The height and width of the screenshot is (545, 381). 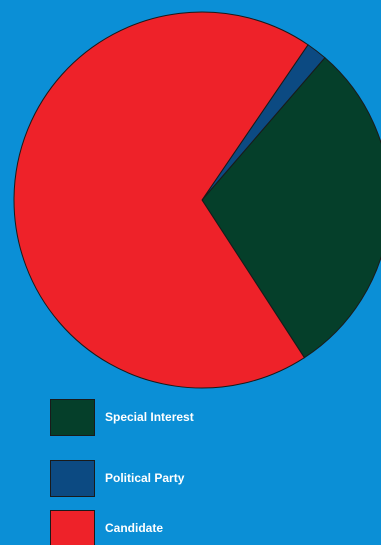 I want to click on legend-item-special-interest: Special Interest, so click(x=122, y=417).